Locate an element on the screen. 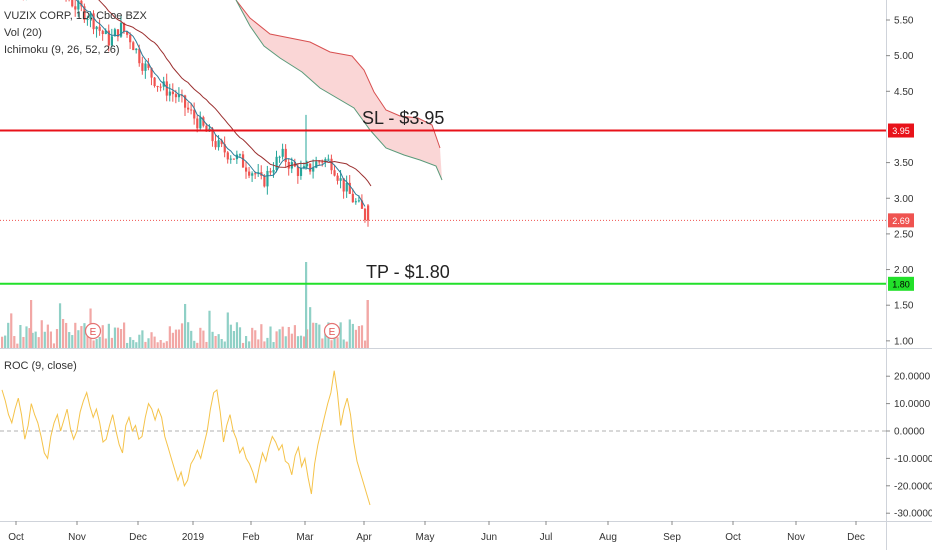 The image size is (932, 550). time-tick-label: Oct is located at coordinates (733, 537).